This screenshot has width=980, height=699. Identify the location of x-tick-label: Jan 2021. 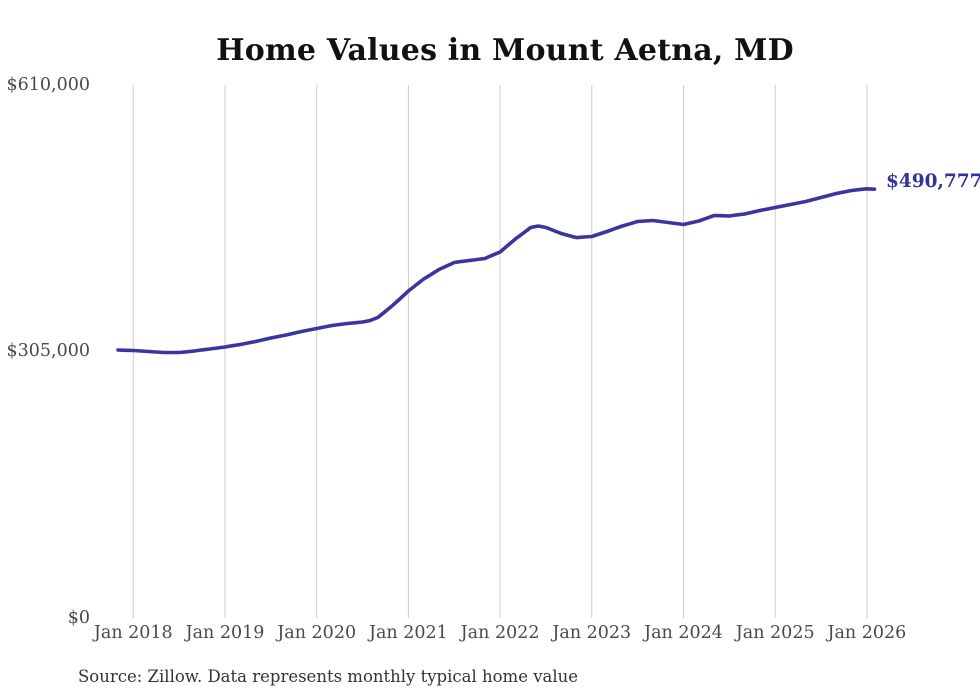
(408, 633).